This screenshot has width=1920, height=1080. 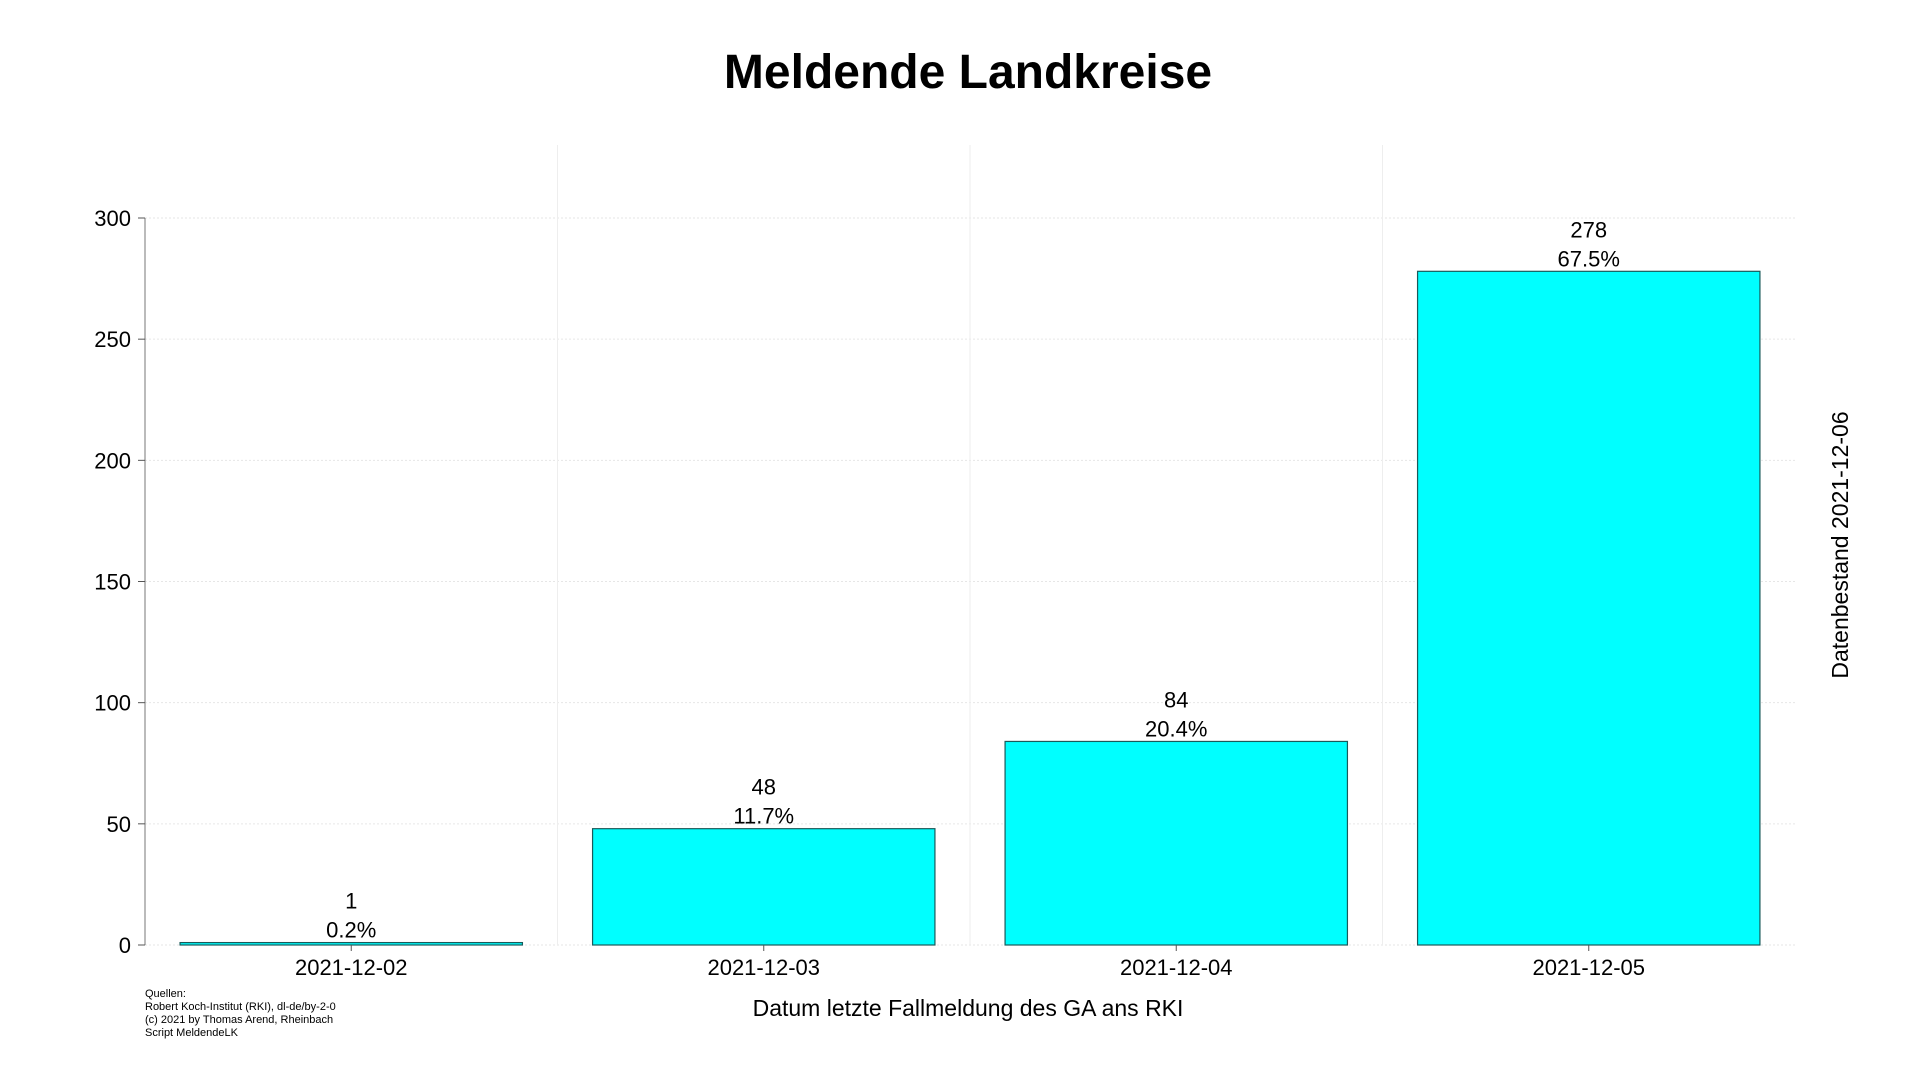 I want to click on y-tick-label: 250, so click(x=112, y=339).